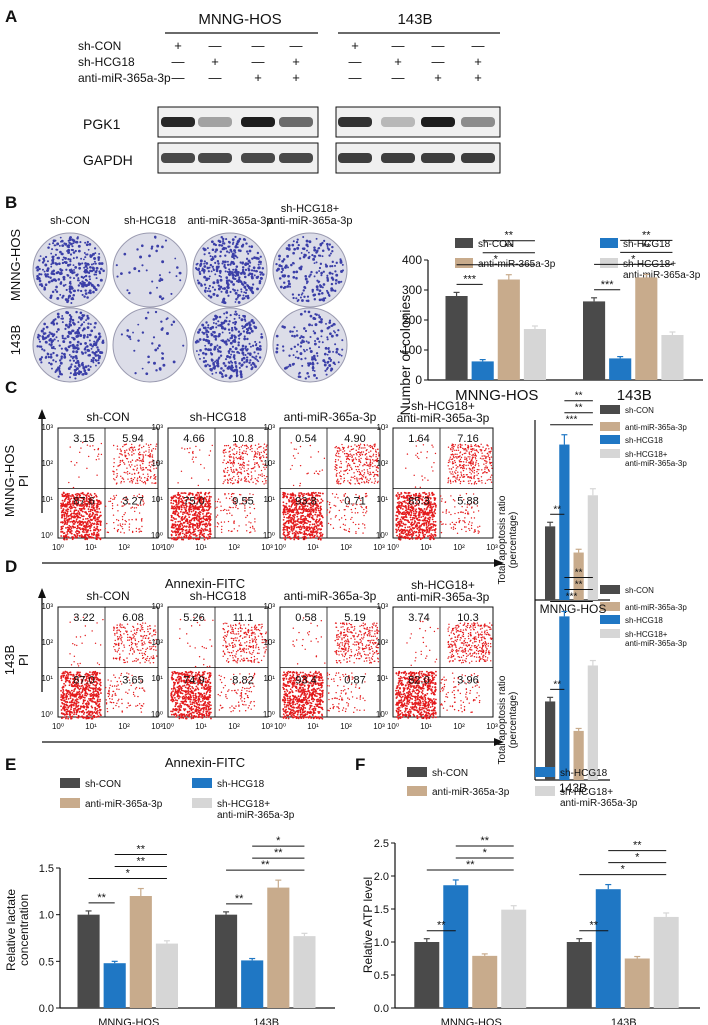 The height and width of the screenshot is (1025, 708). I want to click on flow-x-tick-label: 10², so click(234, 547).